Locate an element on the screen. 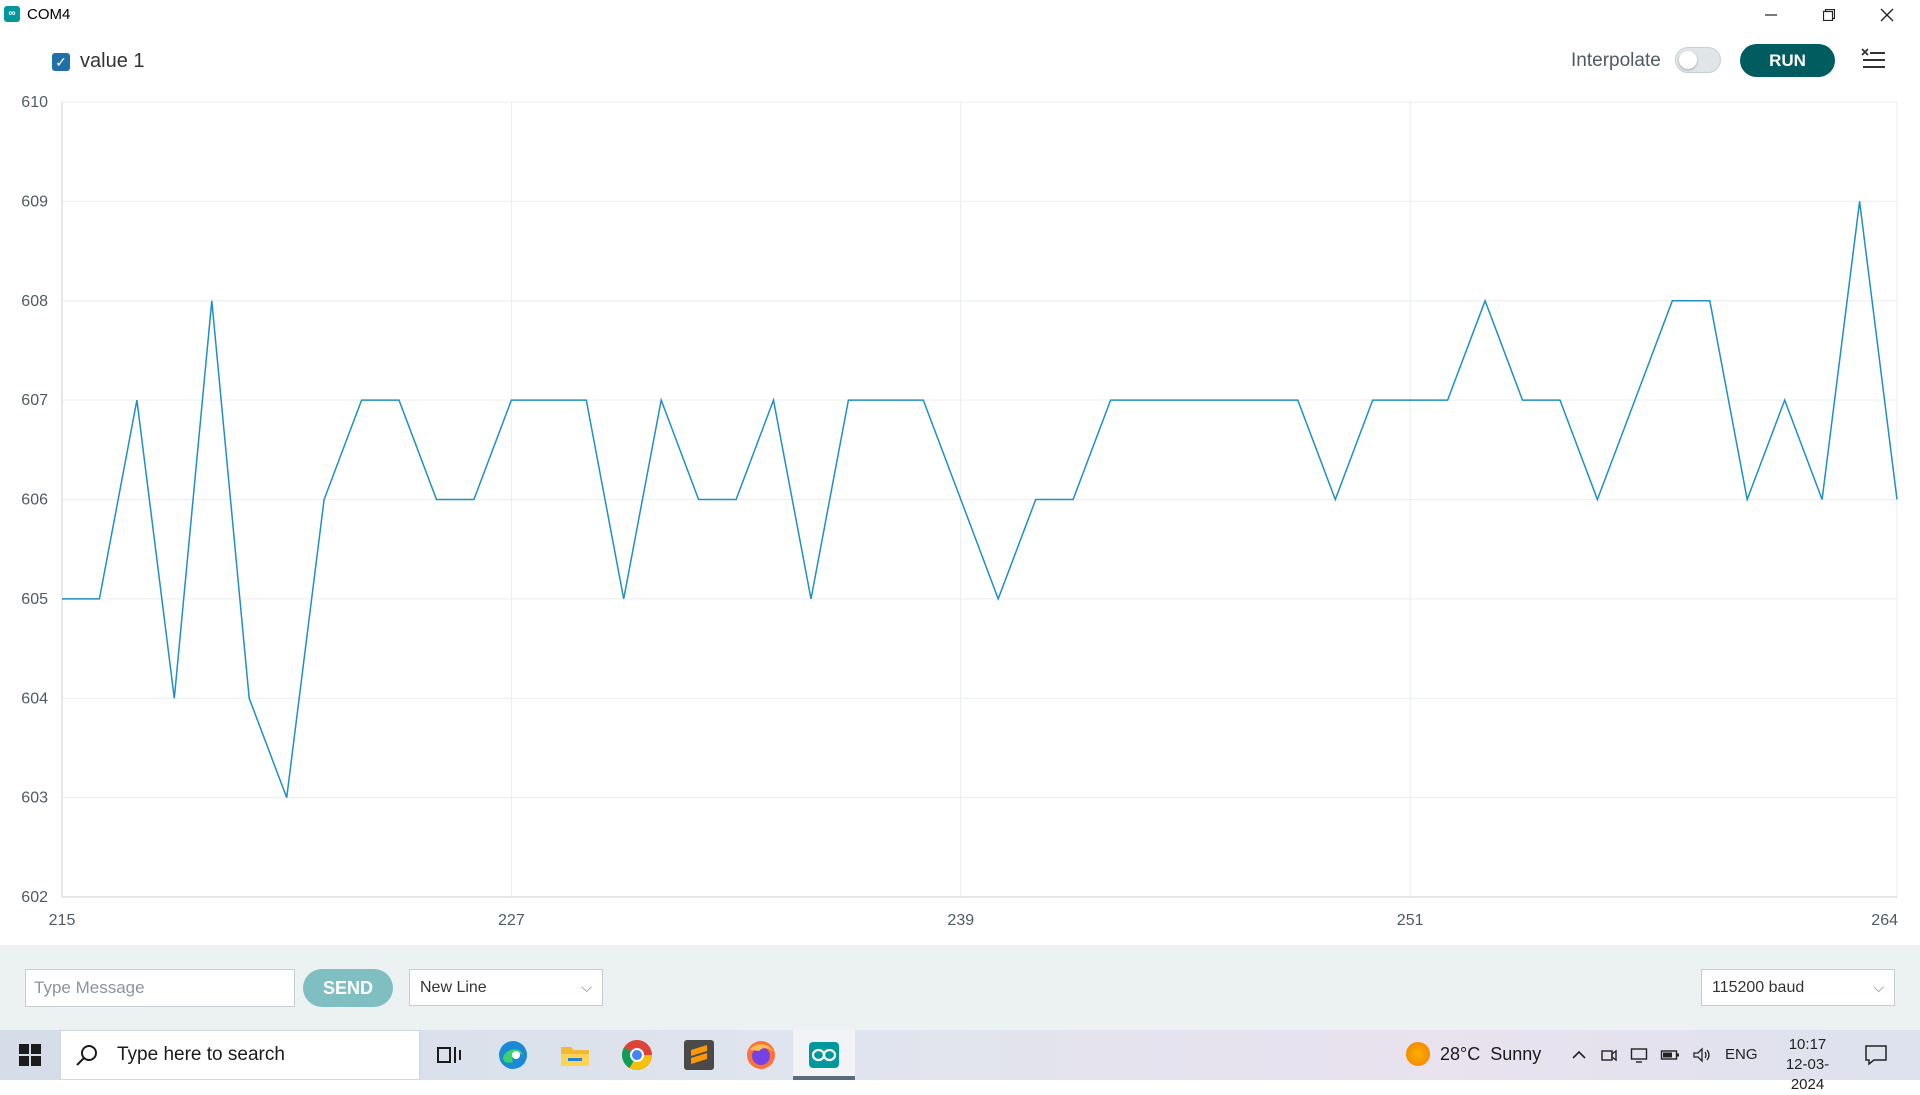 This screenshot has width=1920, height=1095. y-tick-label-5: 607 is located at coordinates (34, 400).